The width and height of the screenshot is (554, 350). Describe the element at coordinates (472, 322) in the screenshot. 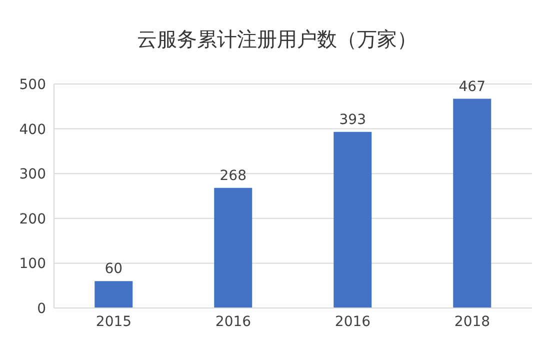

I see `x-tick-label: 2018` at that location.